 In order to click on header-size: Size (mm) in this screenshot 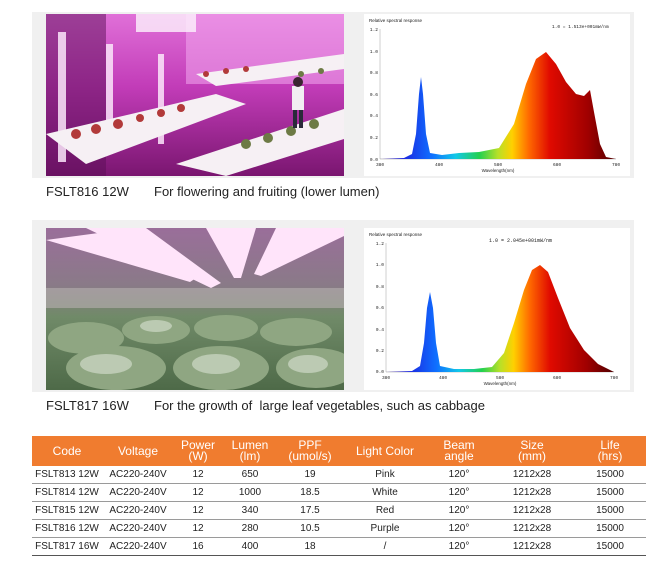, I will do `click(532, 451)`.